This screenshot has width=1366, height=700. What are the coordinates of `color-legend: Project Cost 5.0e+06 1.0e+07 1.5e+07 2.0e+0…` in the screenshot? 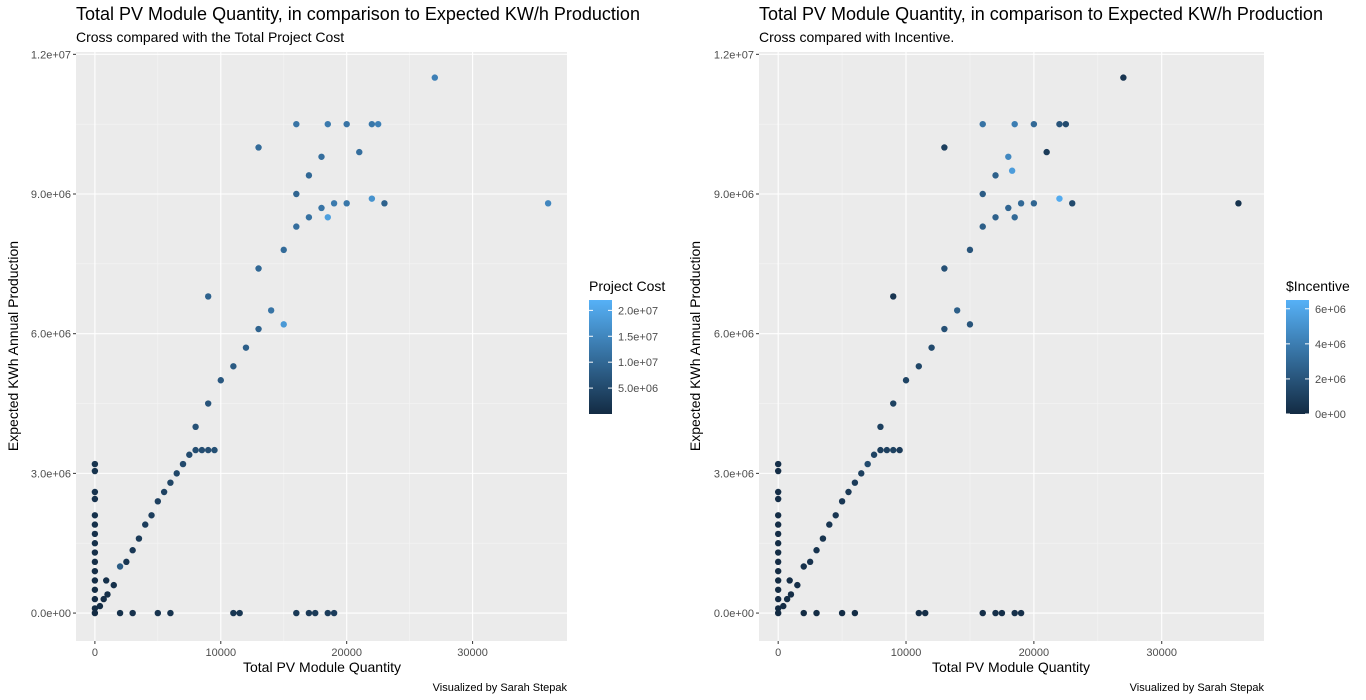 It's located at (627, 346).